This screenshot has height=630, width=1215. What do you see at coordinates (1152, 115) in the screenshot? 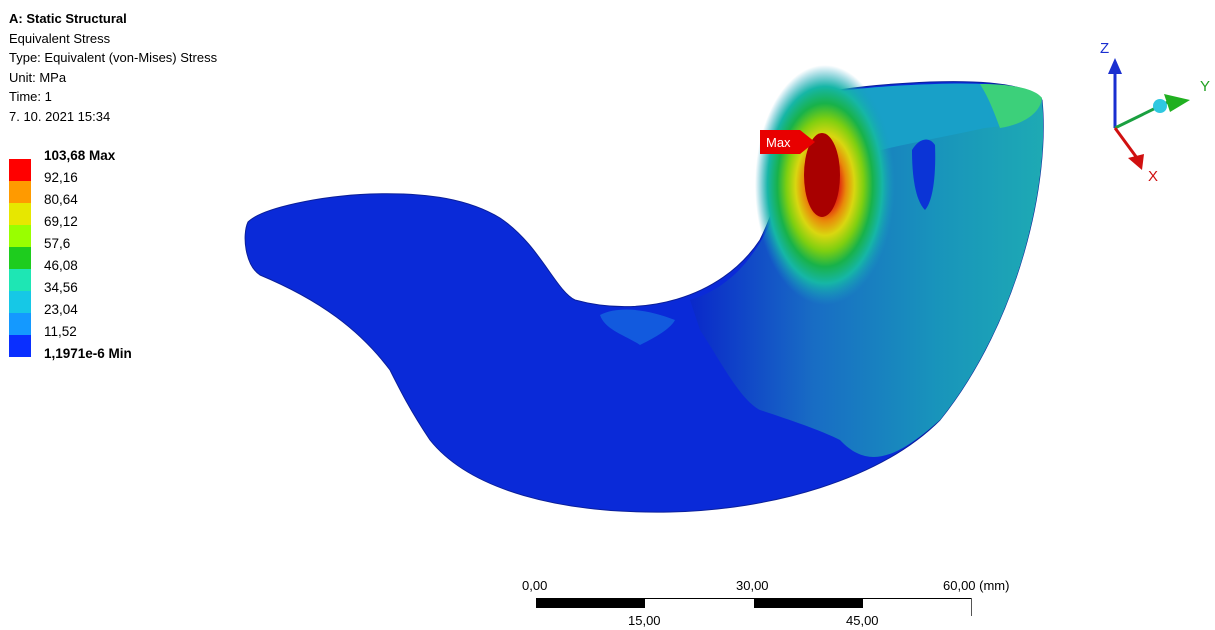
I see `axis-triad: Z Y X` at bounding box center [1152, 115].